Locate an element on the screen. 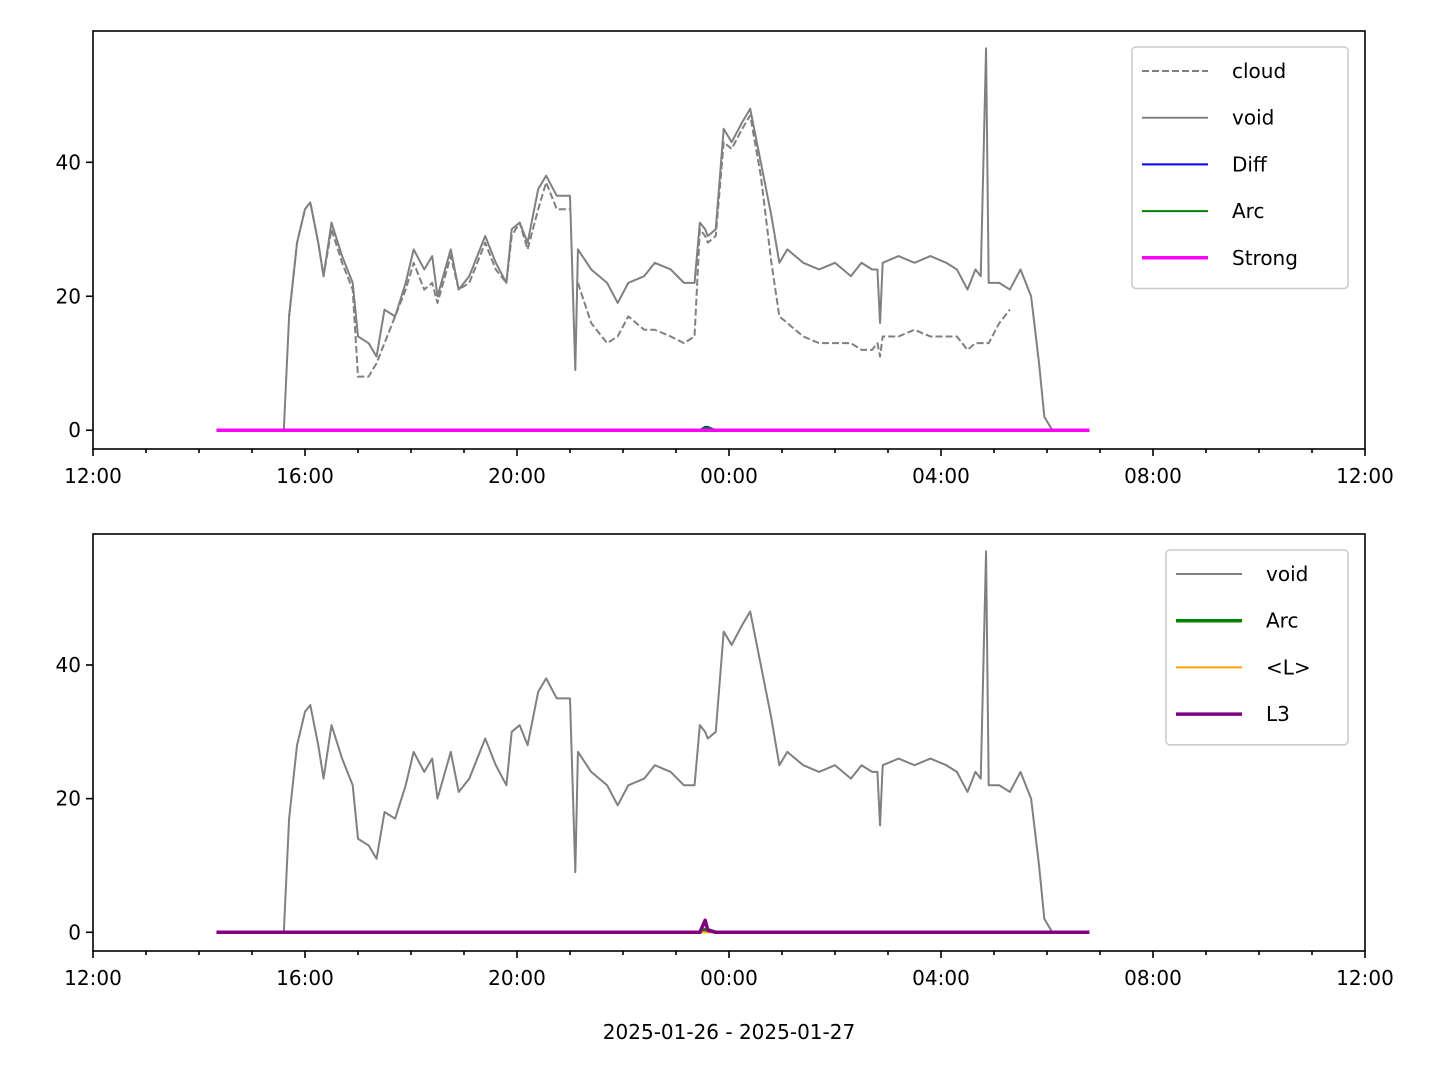  legend-label: Strong is located at coordinates (1265, 258).